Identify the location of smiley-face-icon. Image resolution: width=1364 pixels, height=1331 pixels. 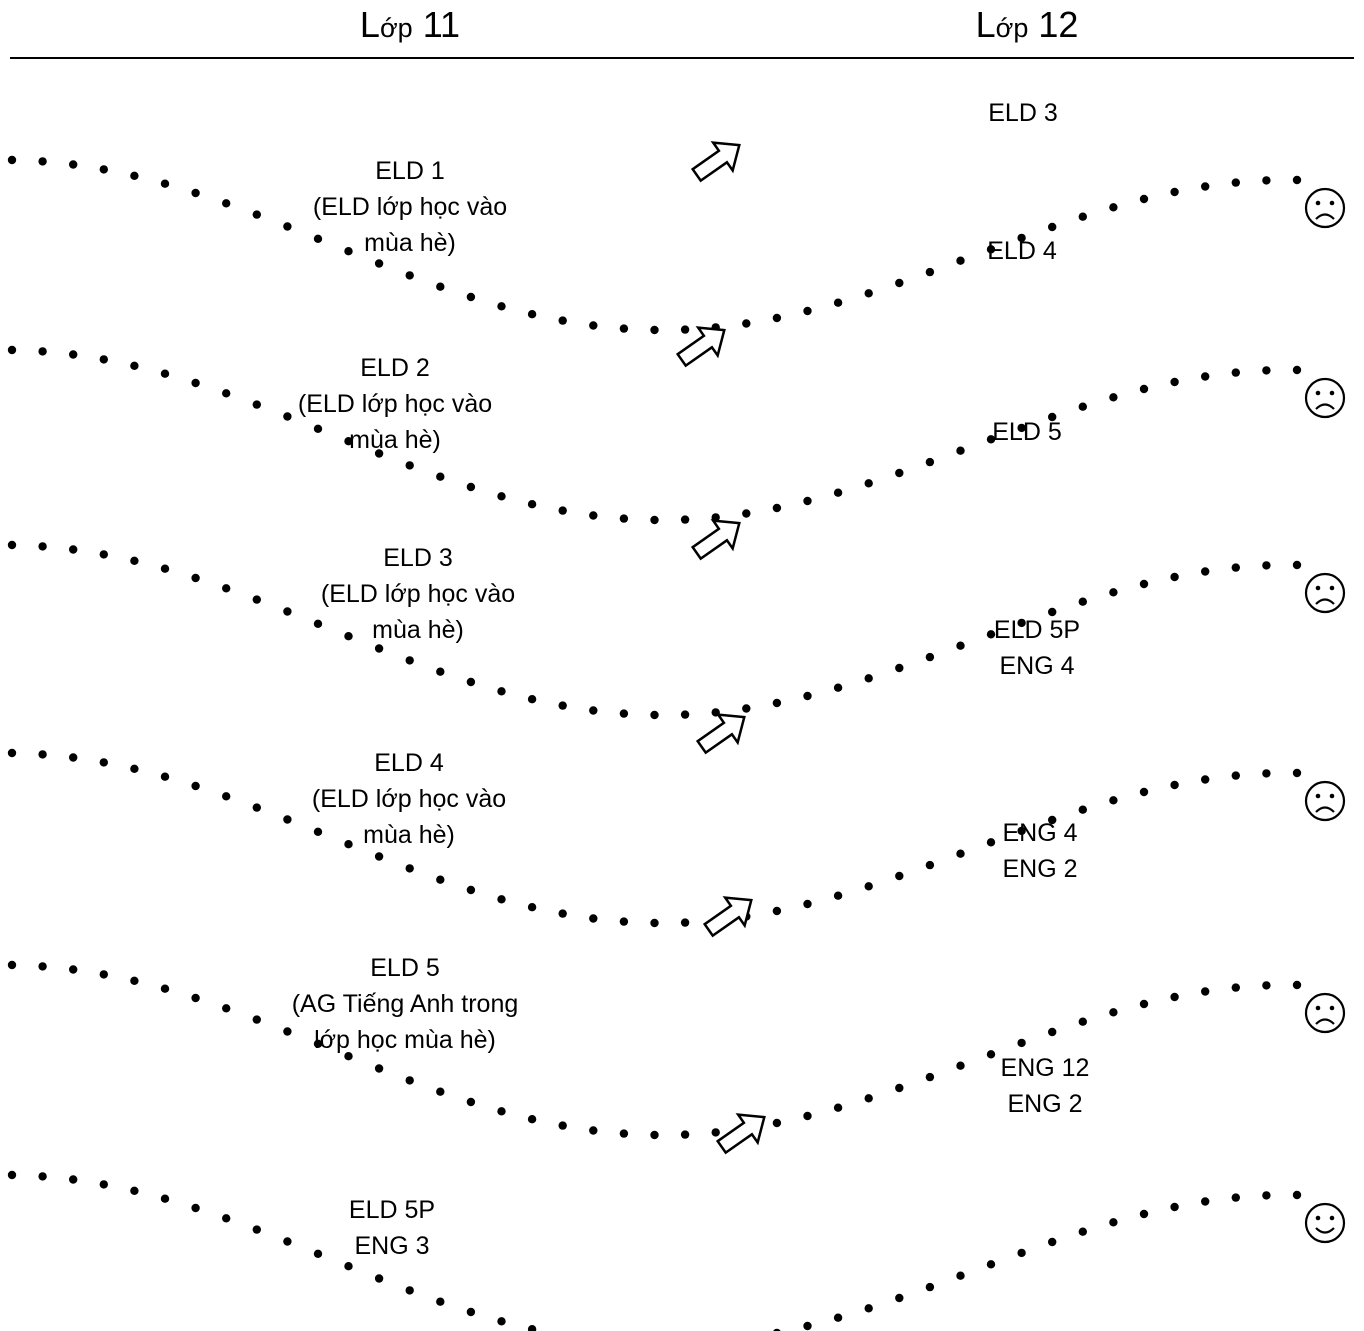
(1325, 1223).